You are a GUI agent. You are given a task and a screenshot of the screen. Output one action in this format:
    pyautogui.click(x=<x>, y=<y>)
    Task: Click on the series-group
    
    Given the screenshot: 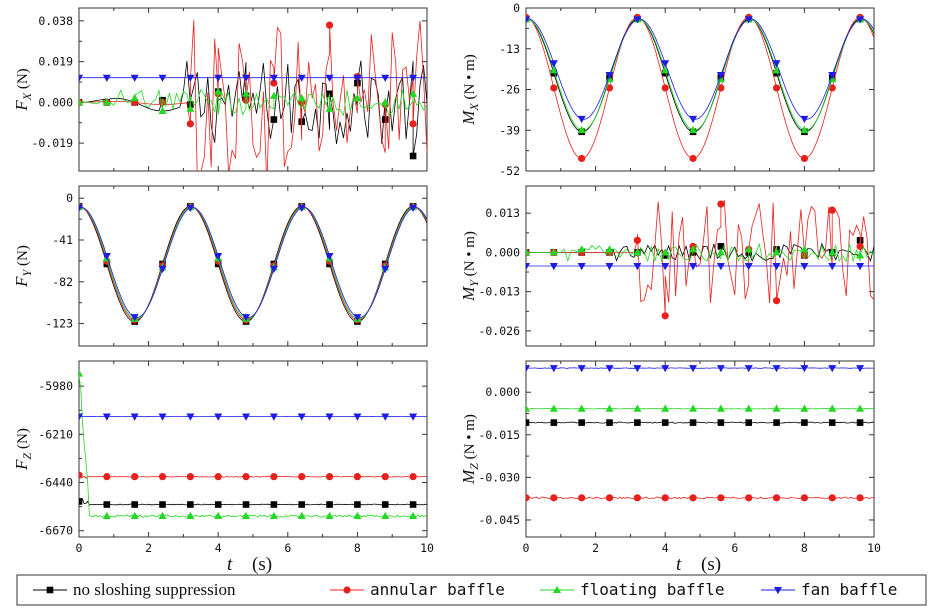 What is the action you would take?
    pyautogui.click(x=700, y=259)
    